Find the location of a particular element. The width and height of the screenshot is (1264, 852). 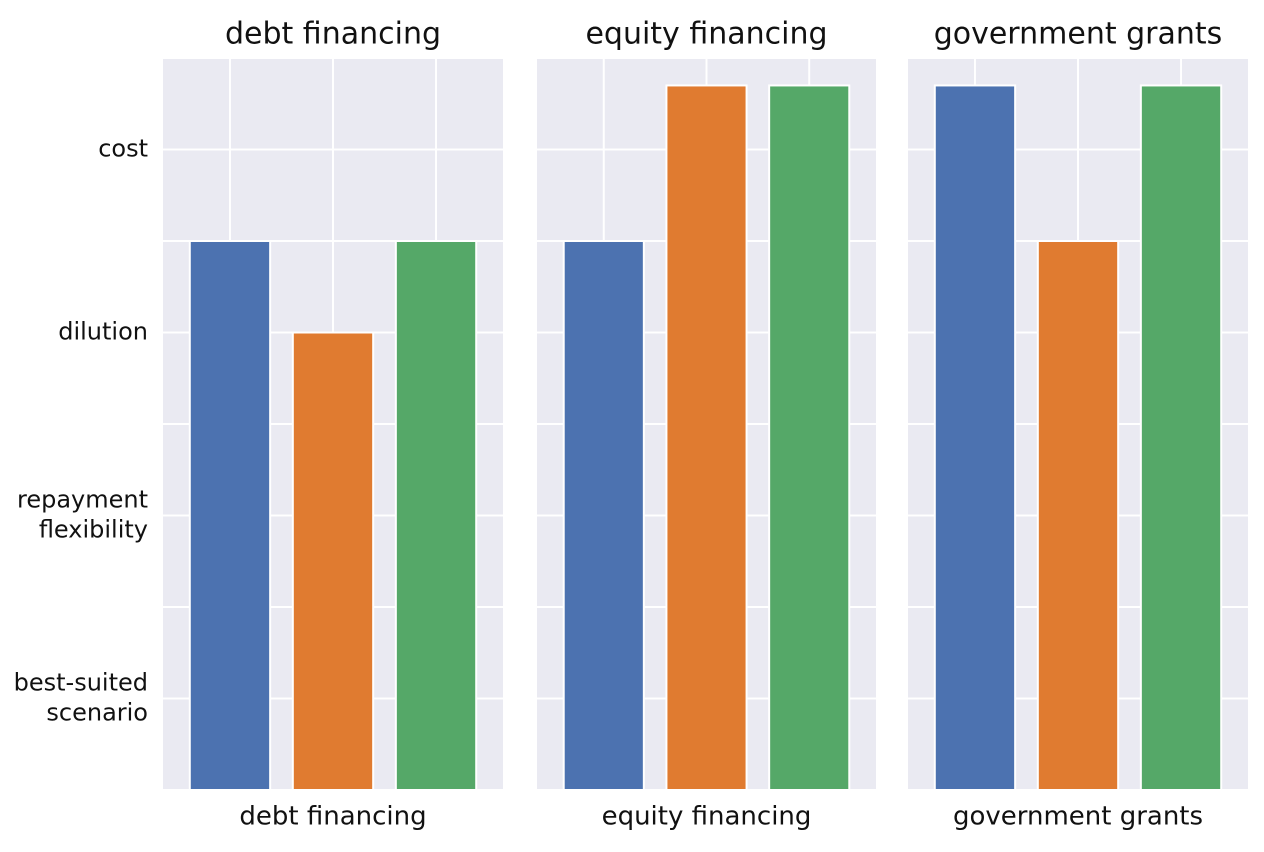

y-tick-label: cost is located at coordinates (123, 149).